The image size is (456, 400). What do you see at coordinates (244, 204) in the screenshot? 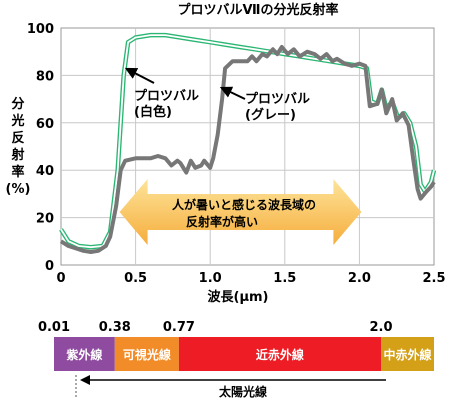
I see `annotation-line-1: 人が暑いと感じる波長域の` at bounding box center [244, 204].